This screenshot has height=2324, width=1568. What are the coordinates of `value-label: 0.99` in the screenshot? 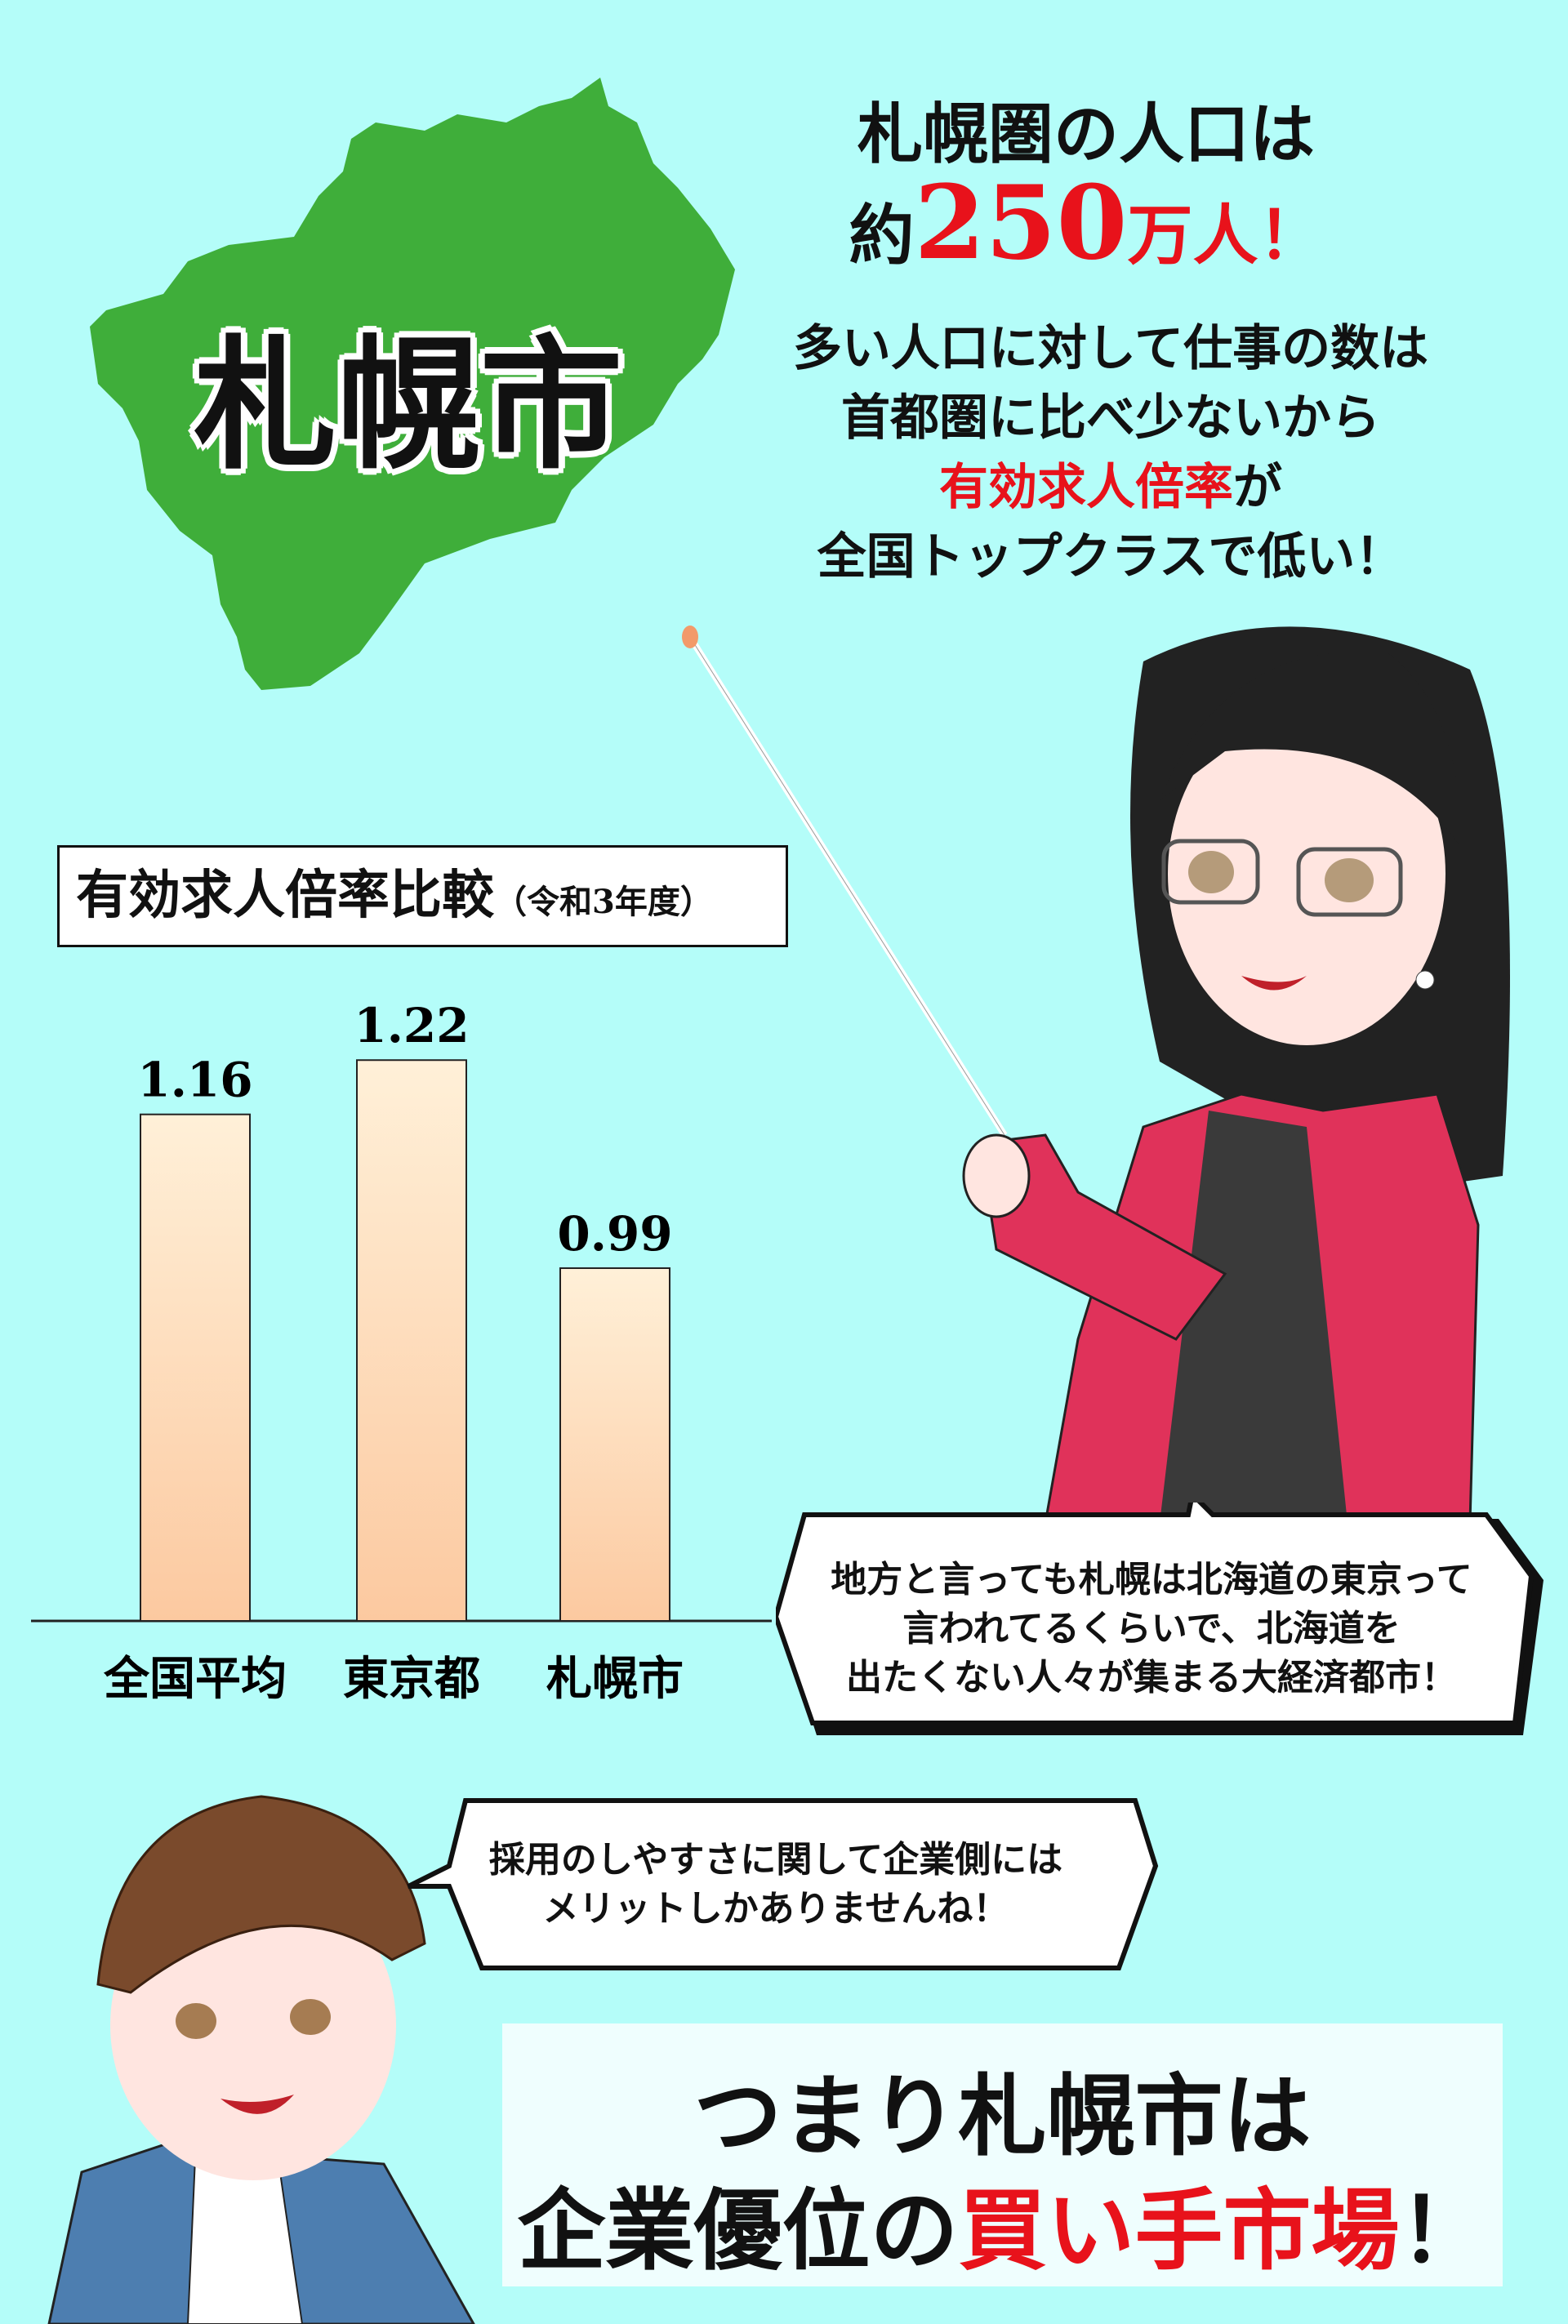 It's located at (614, 1234).